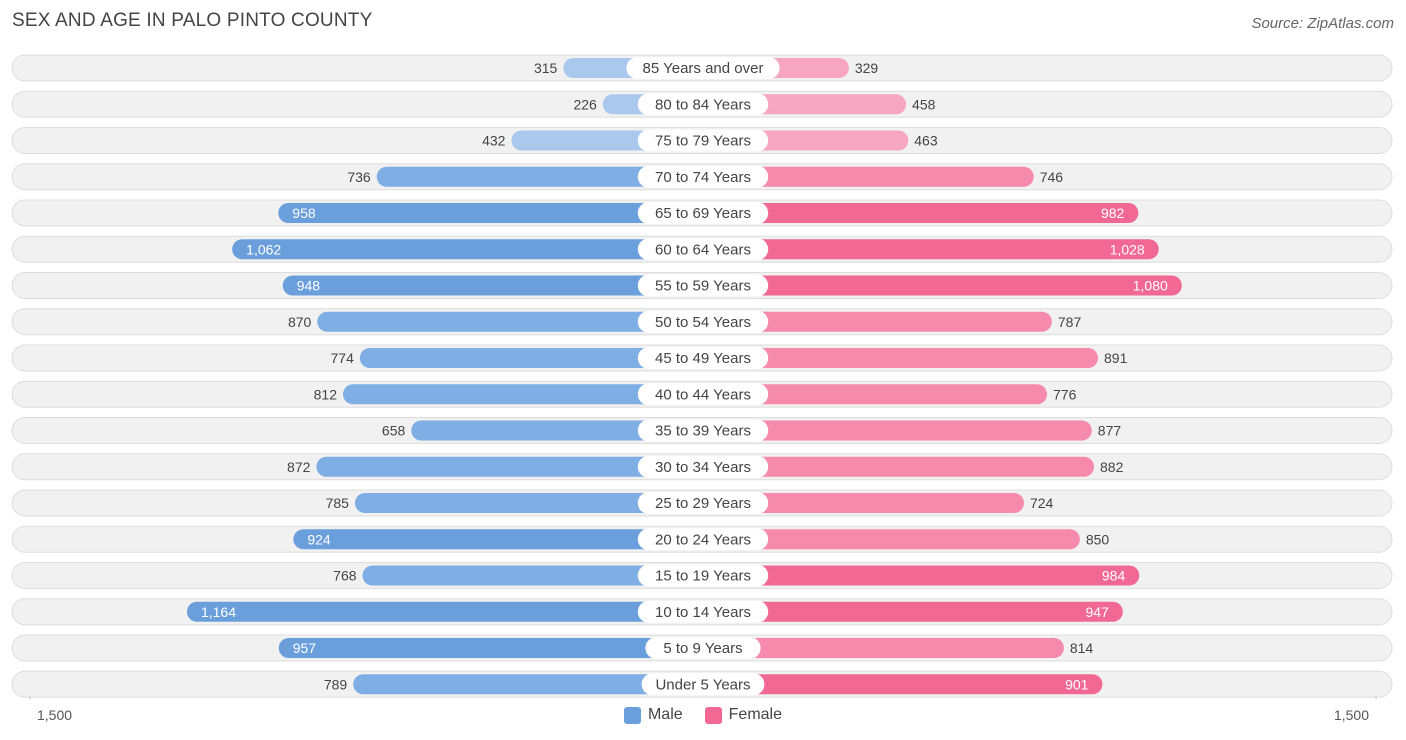  What do you see at coordinates (703, 648) in the screenshot?
I see `category-pill-5-to-9-years` at bounding box center [703, 648].